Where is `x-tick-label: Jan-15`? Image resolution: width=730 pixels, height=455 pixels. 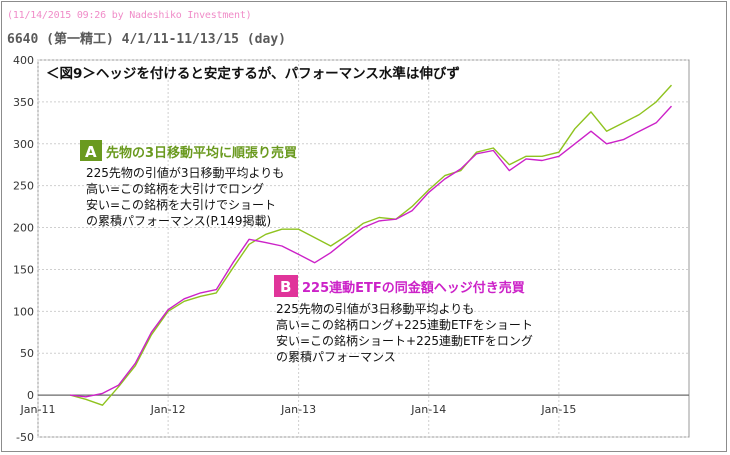
x-tick-label: Jan-15 is located at coordinates (558, 409).